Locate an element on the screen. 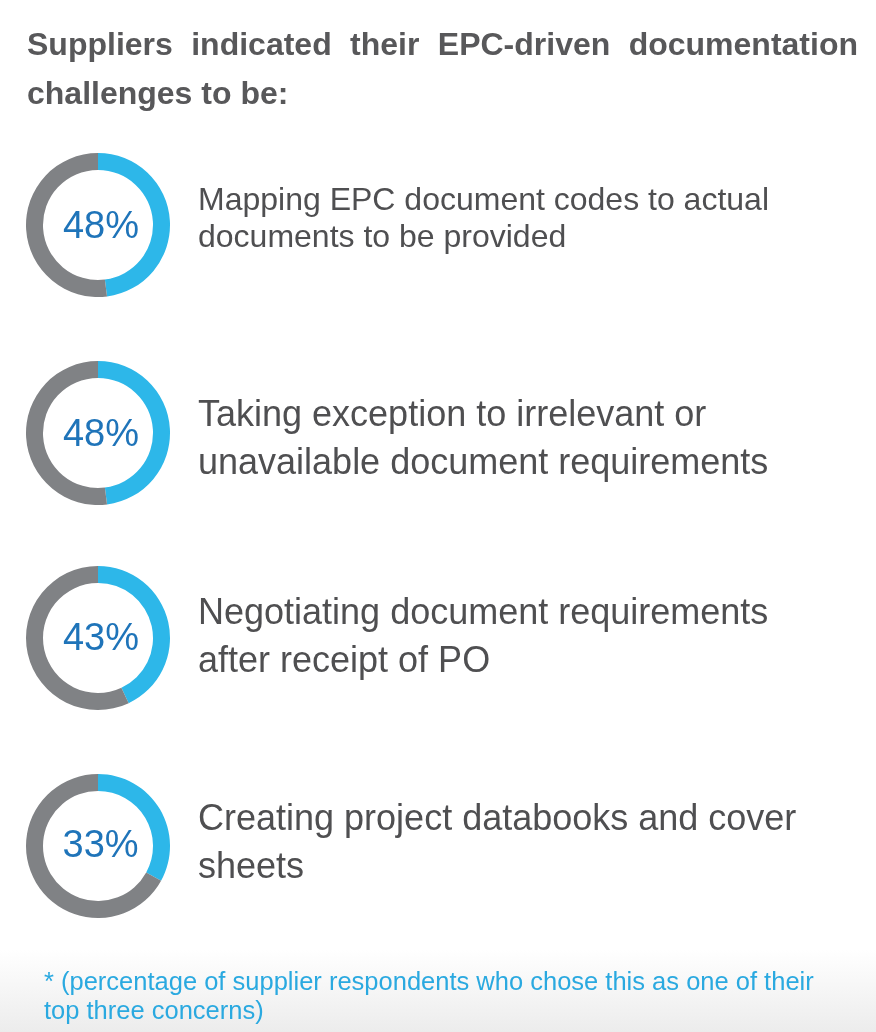 This screenshot has height=1032, width=876. data-label: 43% is located at coordinates (100, 637).